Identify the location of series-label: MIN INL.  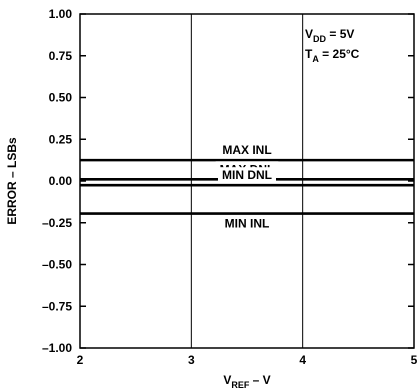
(247, 223).